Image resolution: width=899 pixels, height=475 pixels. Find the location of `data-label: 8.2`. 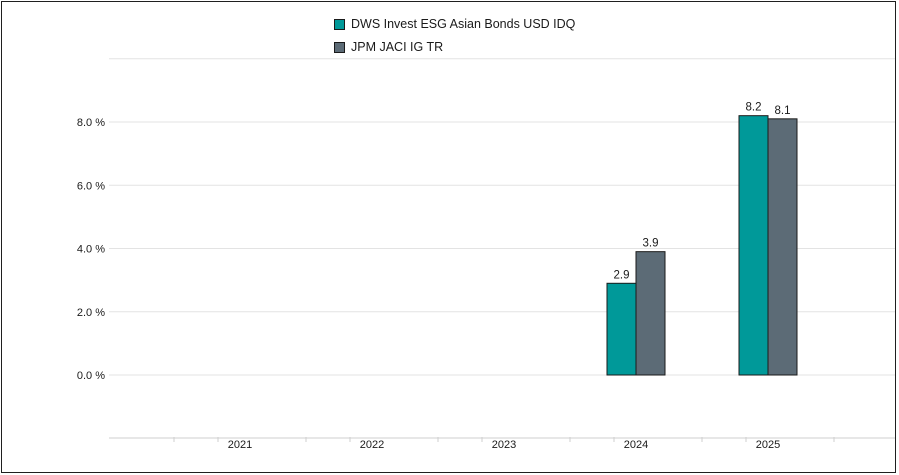

data-label: 8.2 is located at coordinates (754, 108).